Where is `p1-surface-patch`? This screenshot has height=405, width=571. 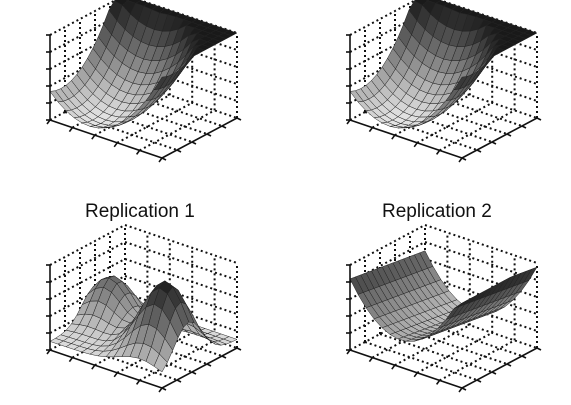
p1-surface-patch is located at coordinates (460, 83).